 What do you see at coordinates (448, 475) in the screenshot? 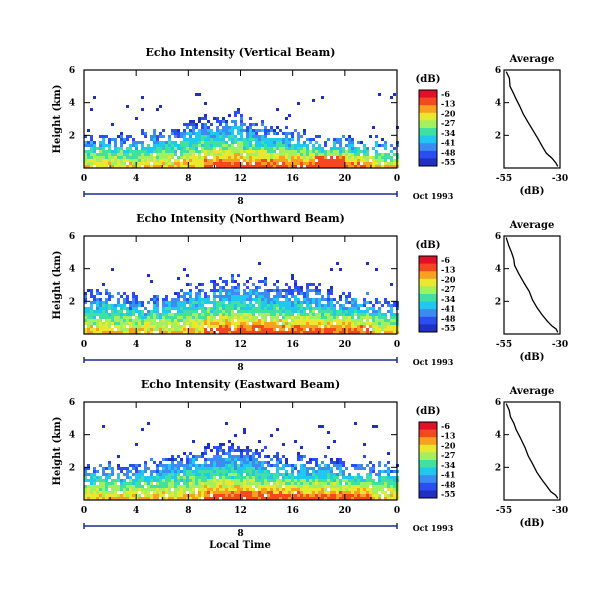
I see `colorbar-tick-label: -41` at bounding box center [448, 475].